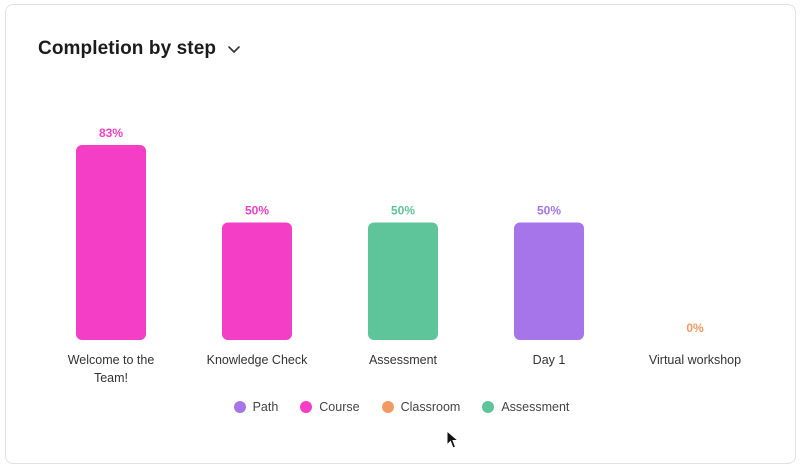 The width and height of the screenshot is (800, 468). Describe the element at coordinates (695, 360) in the screenshot. I see `category-label-4: Virtual workshop` at that location.